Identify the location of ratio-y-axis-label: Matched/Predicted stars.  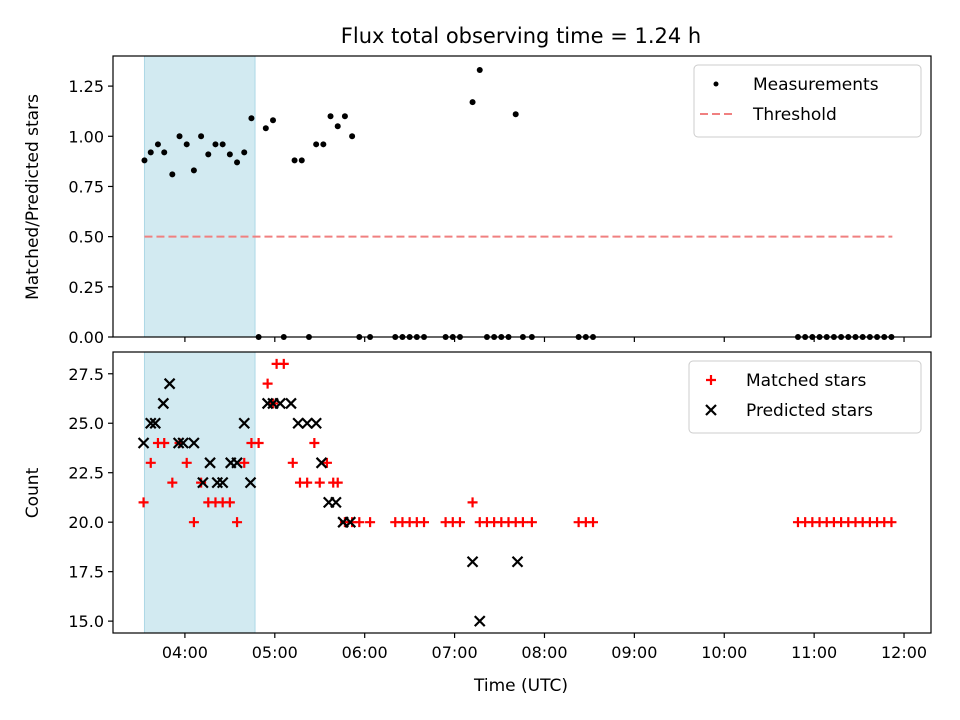
(33, 197).